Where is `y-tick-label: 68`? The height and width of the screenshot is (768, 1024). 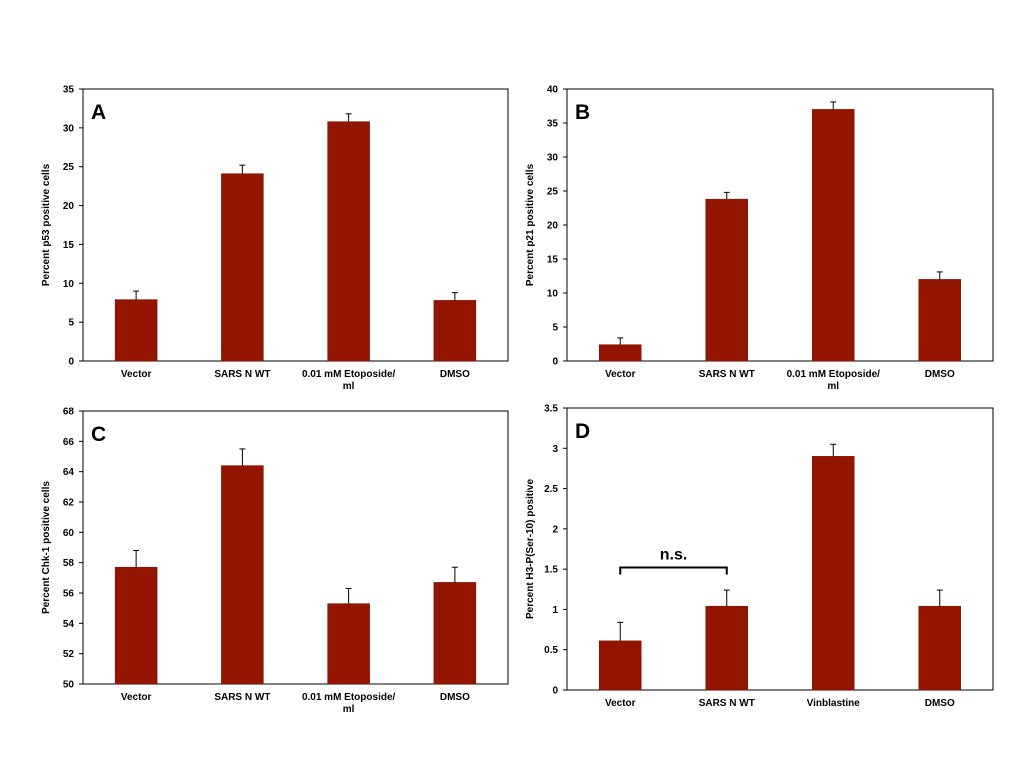
y-tick-label: 68 is located at coordinates (69, 412).